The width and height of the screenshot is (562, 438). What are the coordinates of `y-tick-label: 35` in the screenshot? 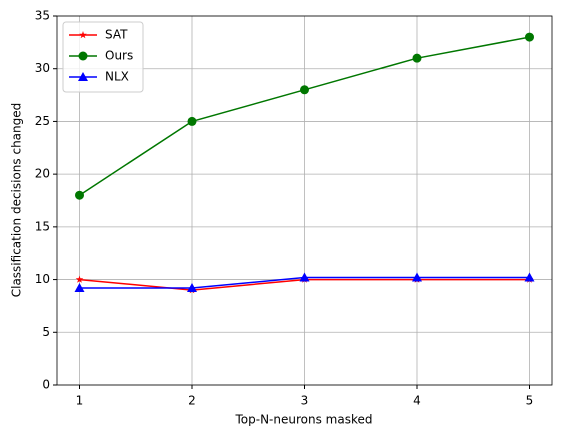 It's located at (42, 16).